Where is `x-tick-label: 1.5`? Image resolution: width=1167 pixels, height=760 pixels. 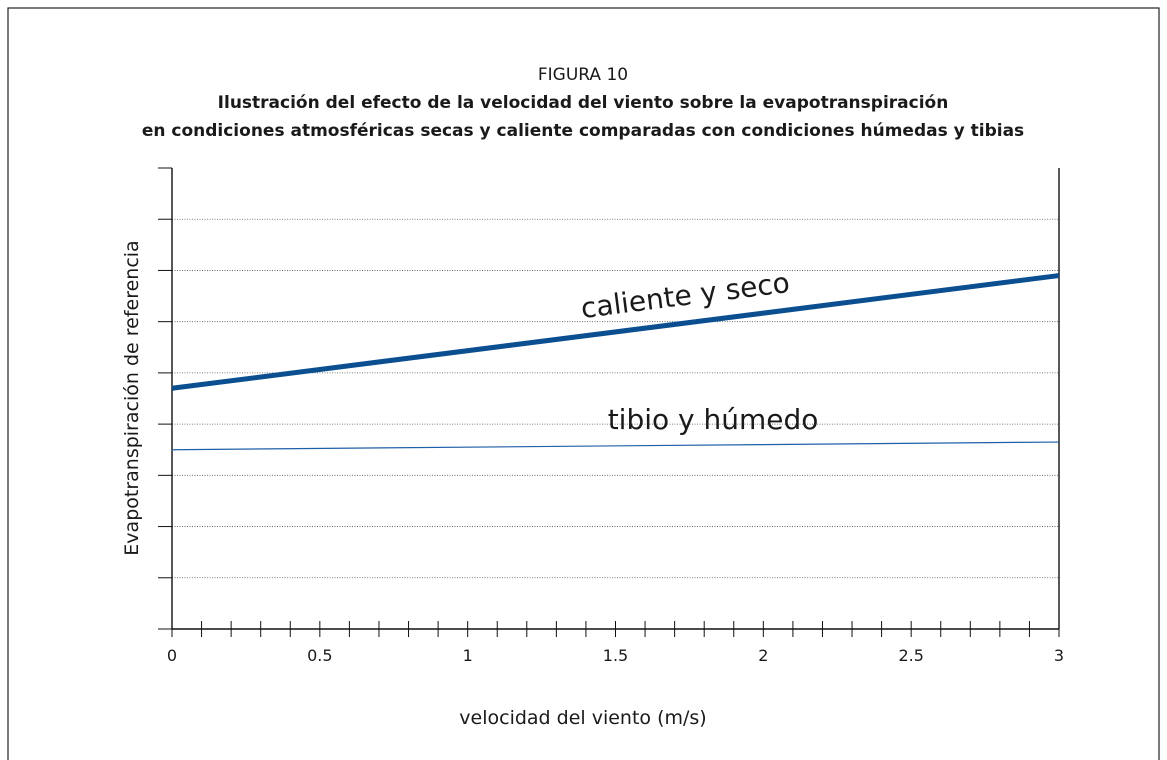 x-tick-label: 1.5 is located at coordinates (615, 655).